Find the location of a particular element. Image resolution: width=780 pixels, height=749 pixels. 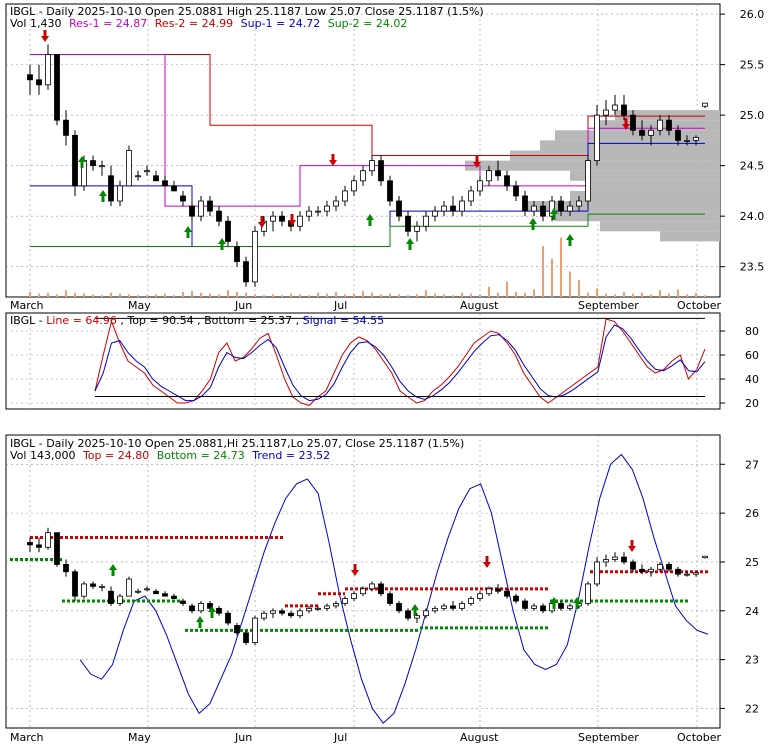

line-series is located at coordinates (400, 362).